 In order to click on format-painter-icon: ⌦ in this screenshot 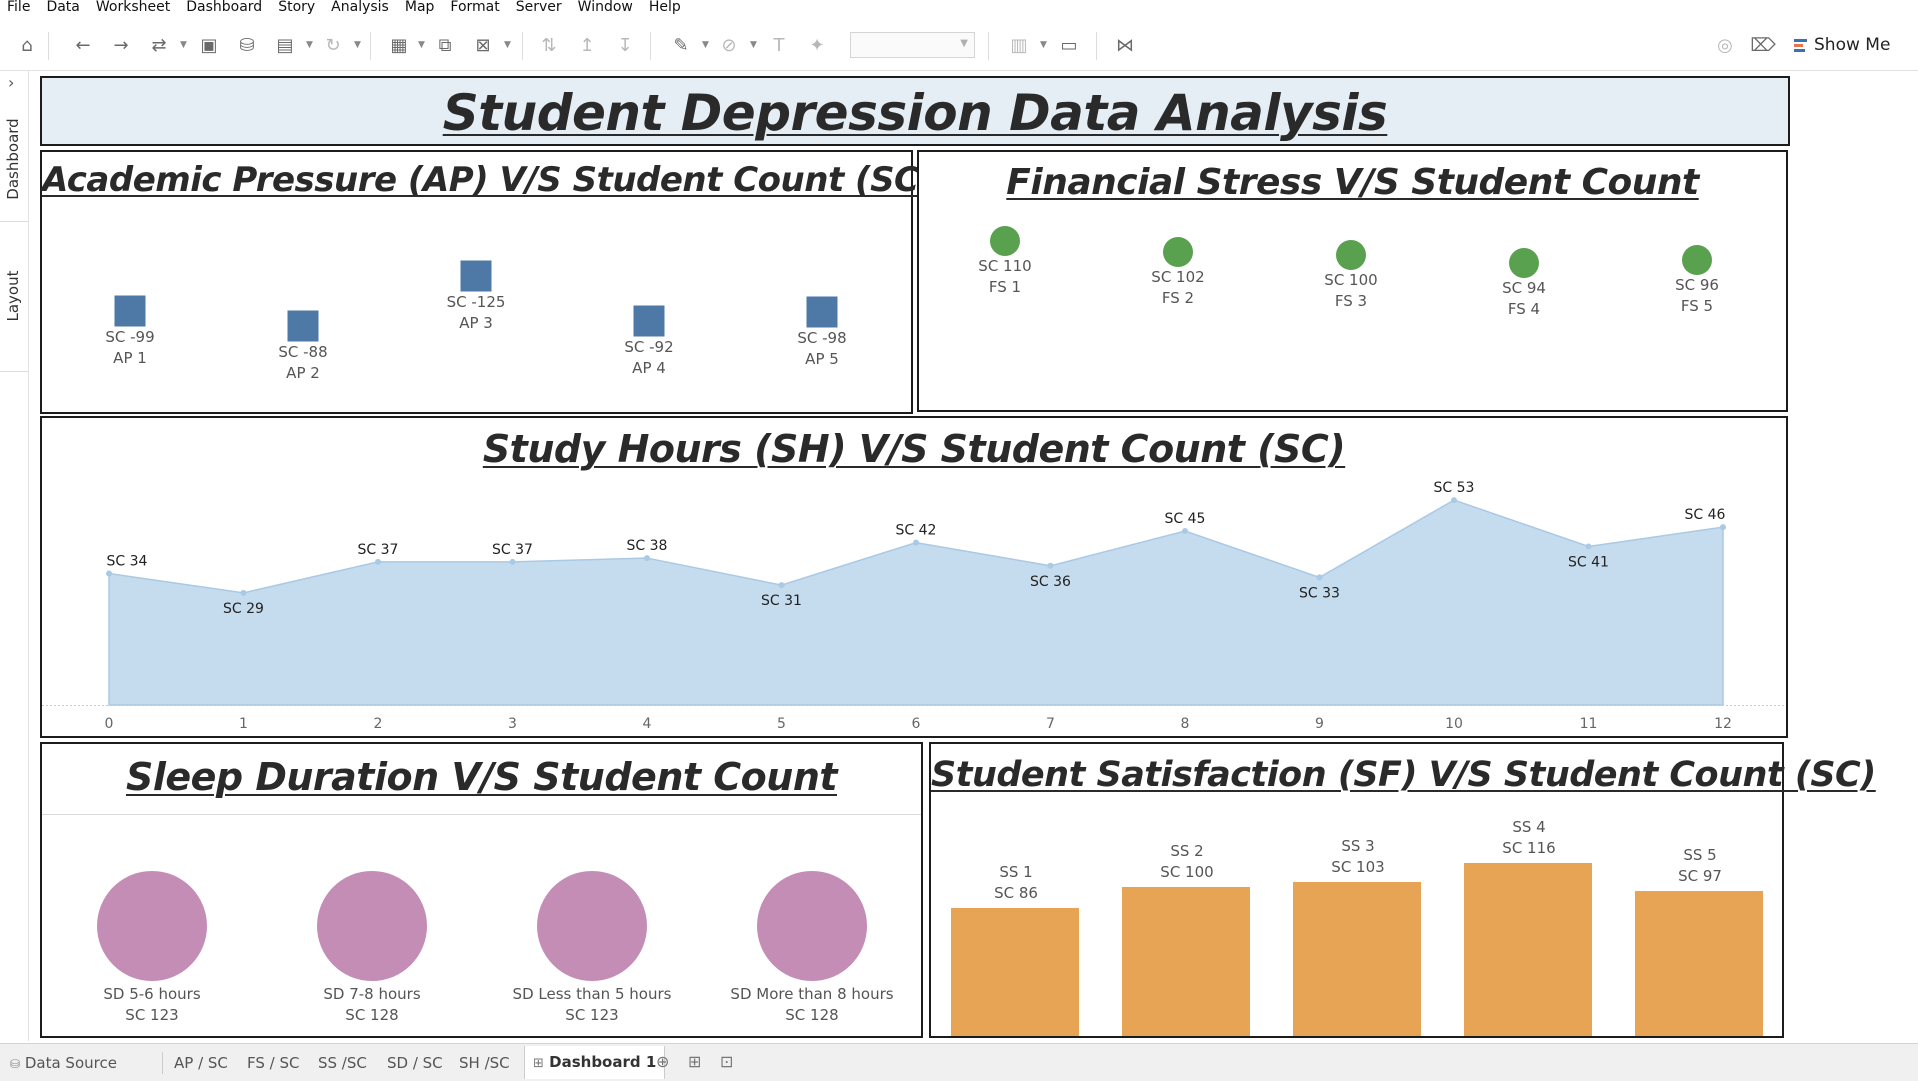, I will do `click(1763, 45)`.